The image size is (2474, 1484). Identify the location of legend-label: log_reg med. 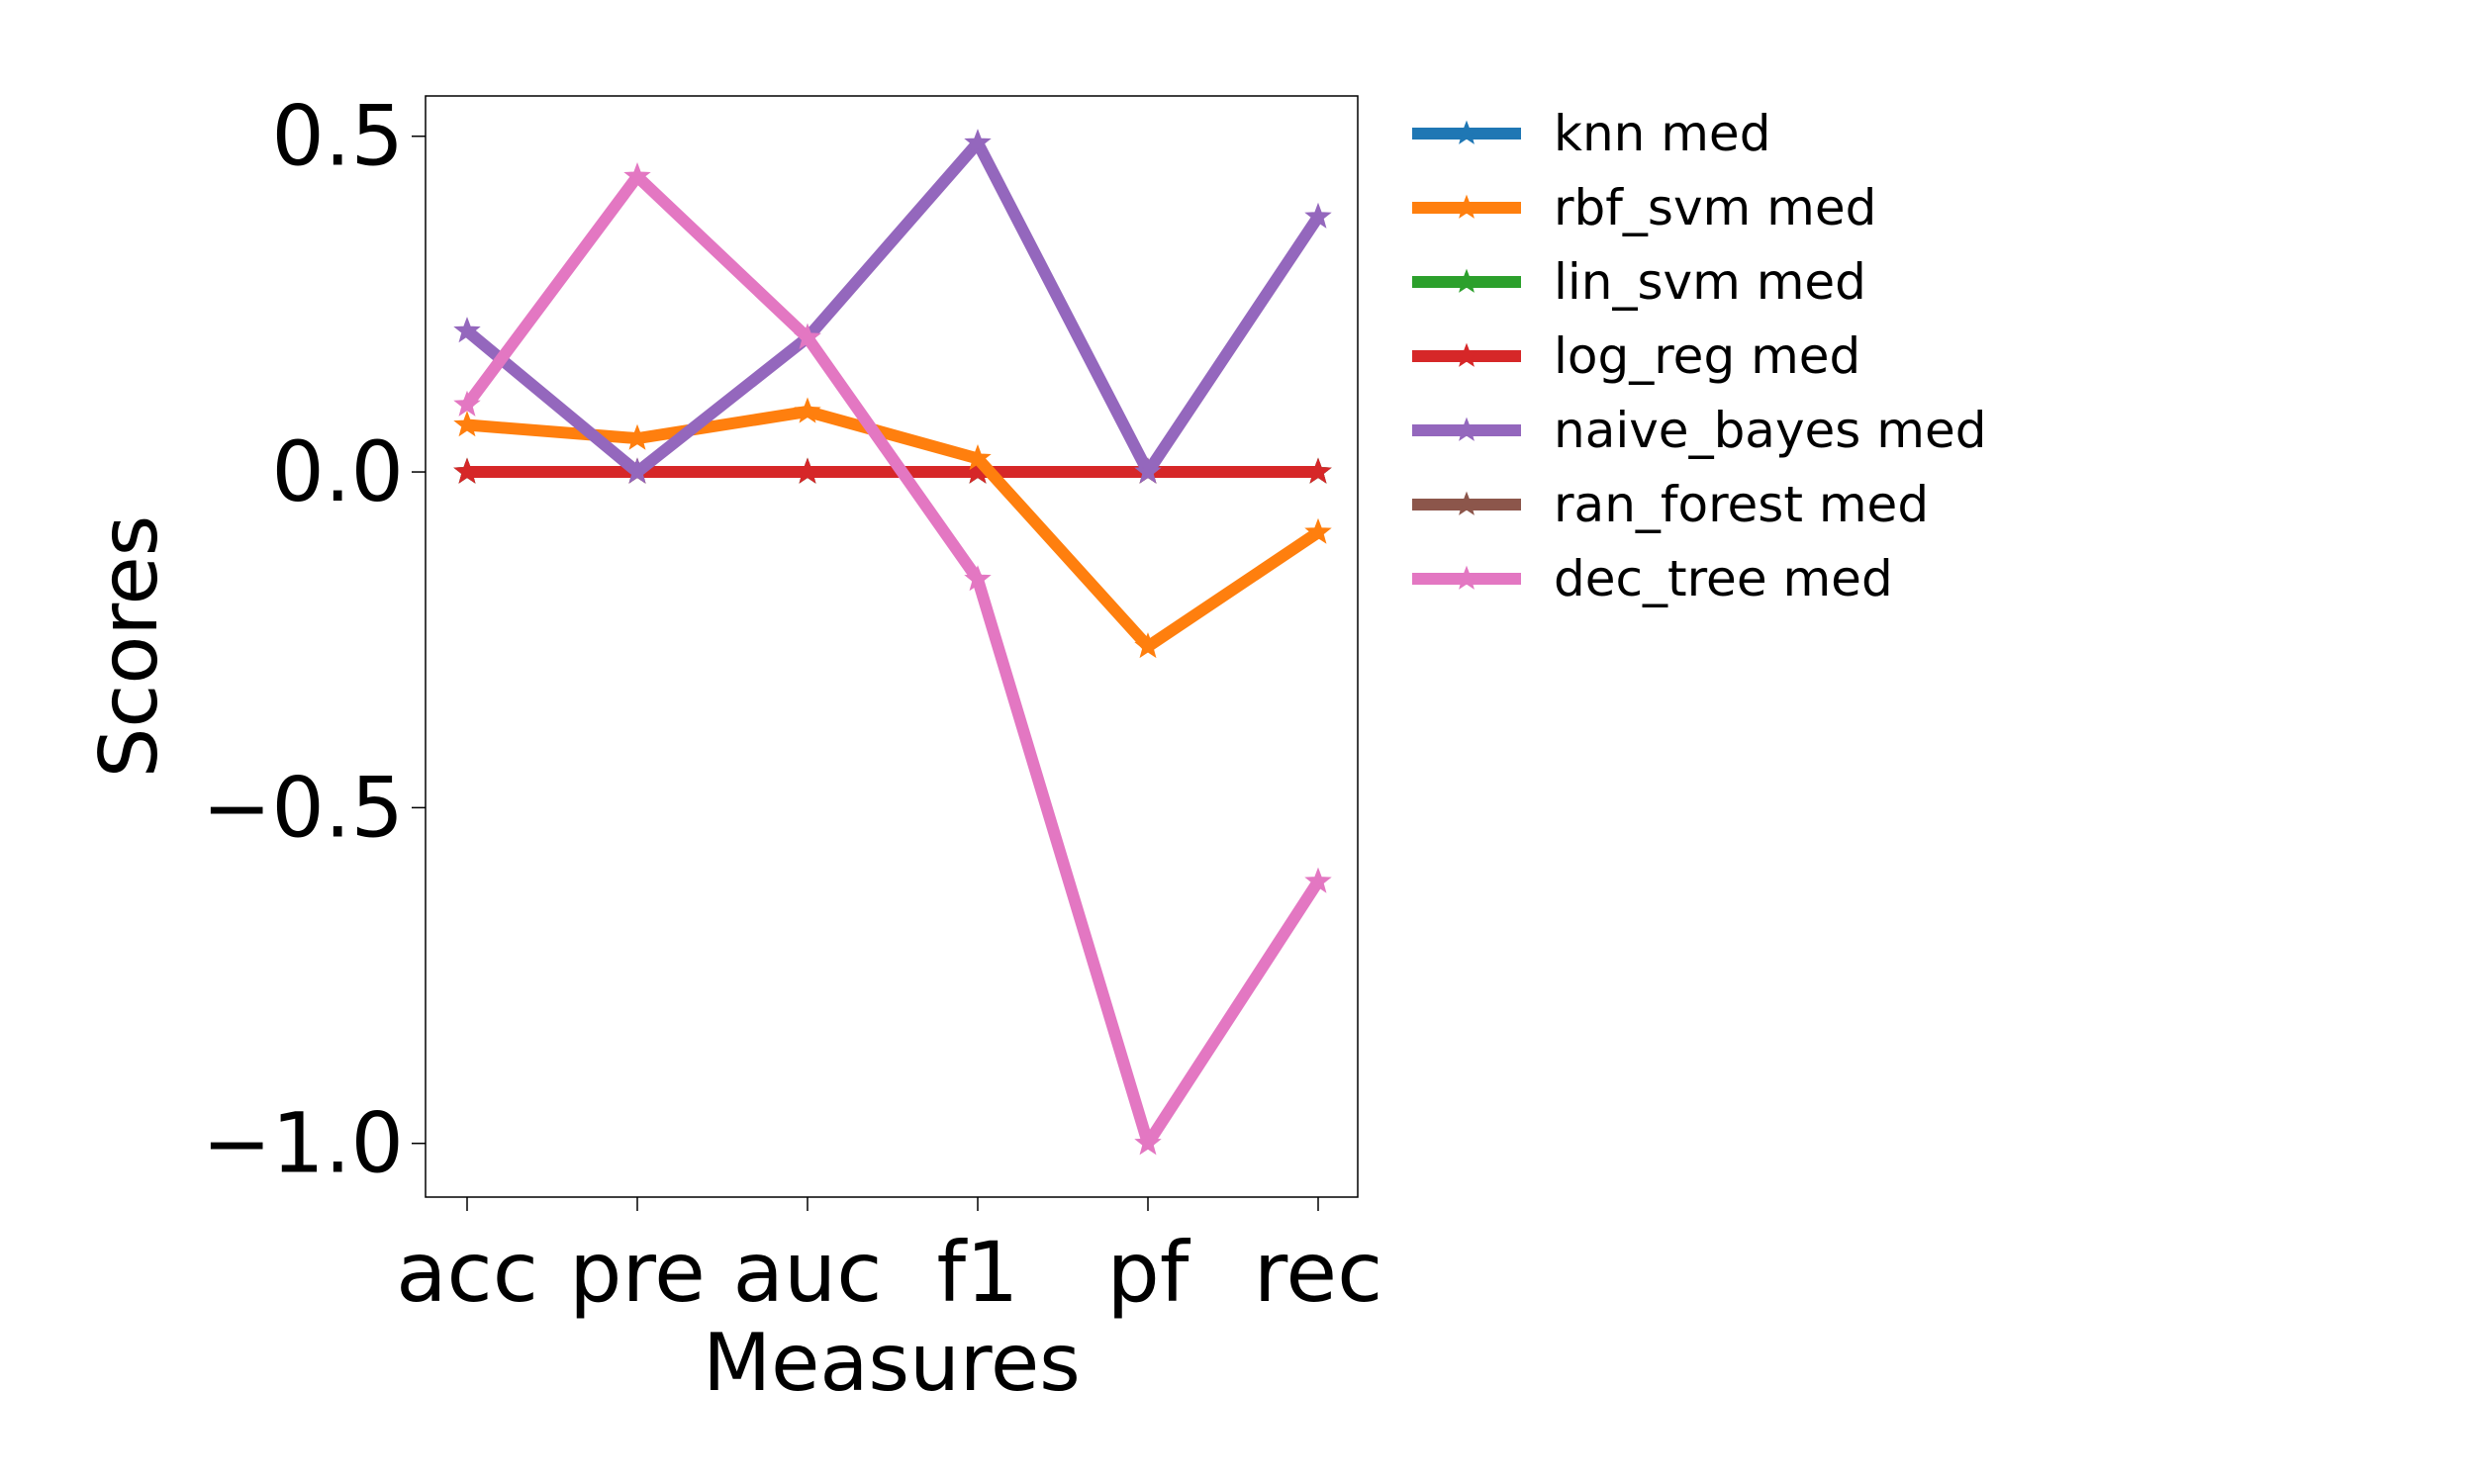
(1707, 356).